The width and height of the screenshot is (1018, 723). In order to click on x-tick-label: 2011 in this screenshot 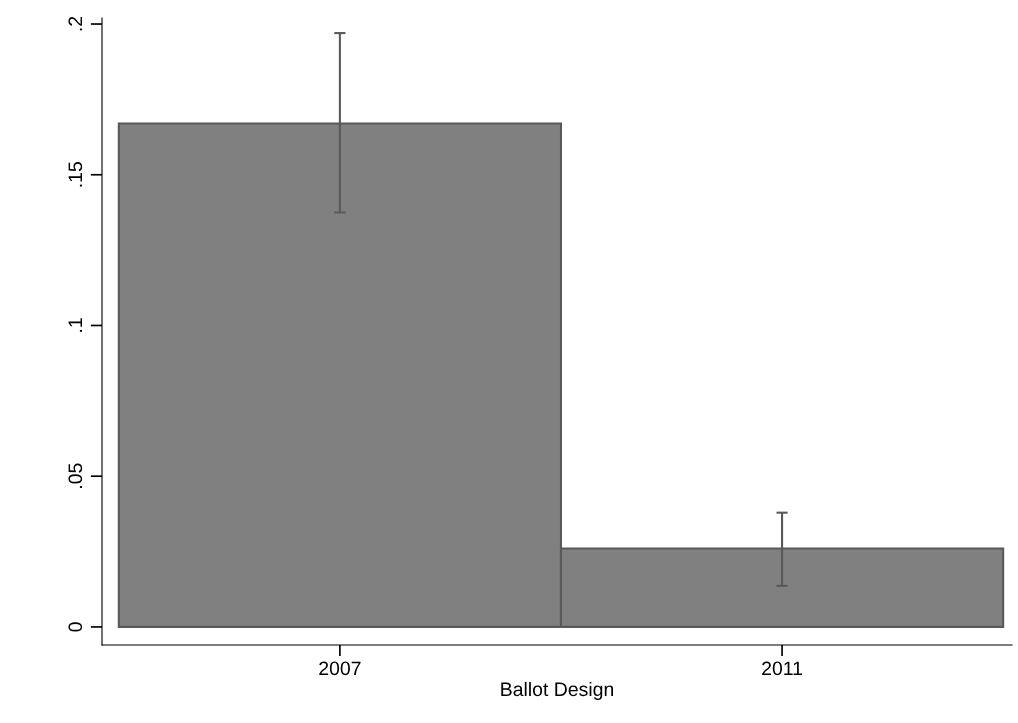, I will do `click(782, 668)`.